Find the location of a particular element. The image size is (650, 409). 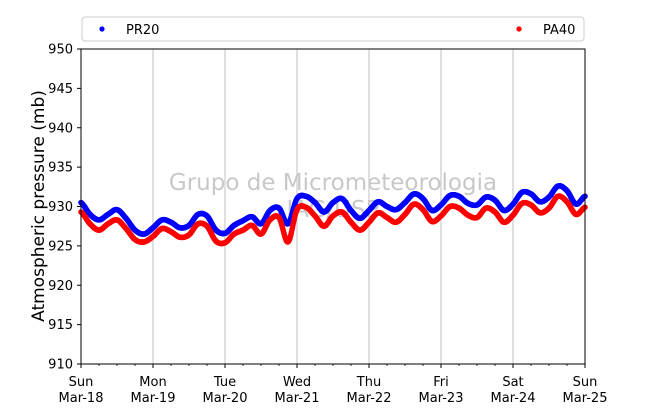

y-axis-label: Atmospheric pressure (mb) is located at coordinates (39, 206).